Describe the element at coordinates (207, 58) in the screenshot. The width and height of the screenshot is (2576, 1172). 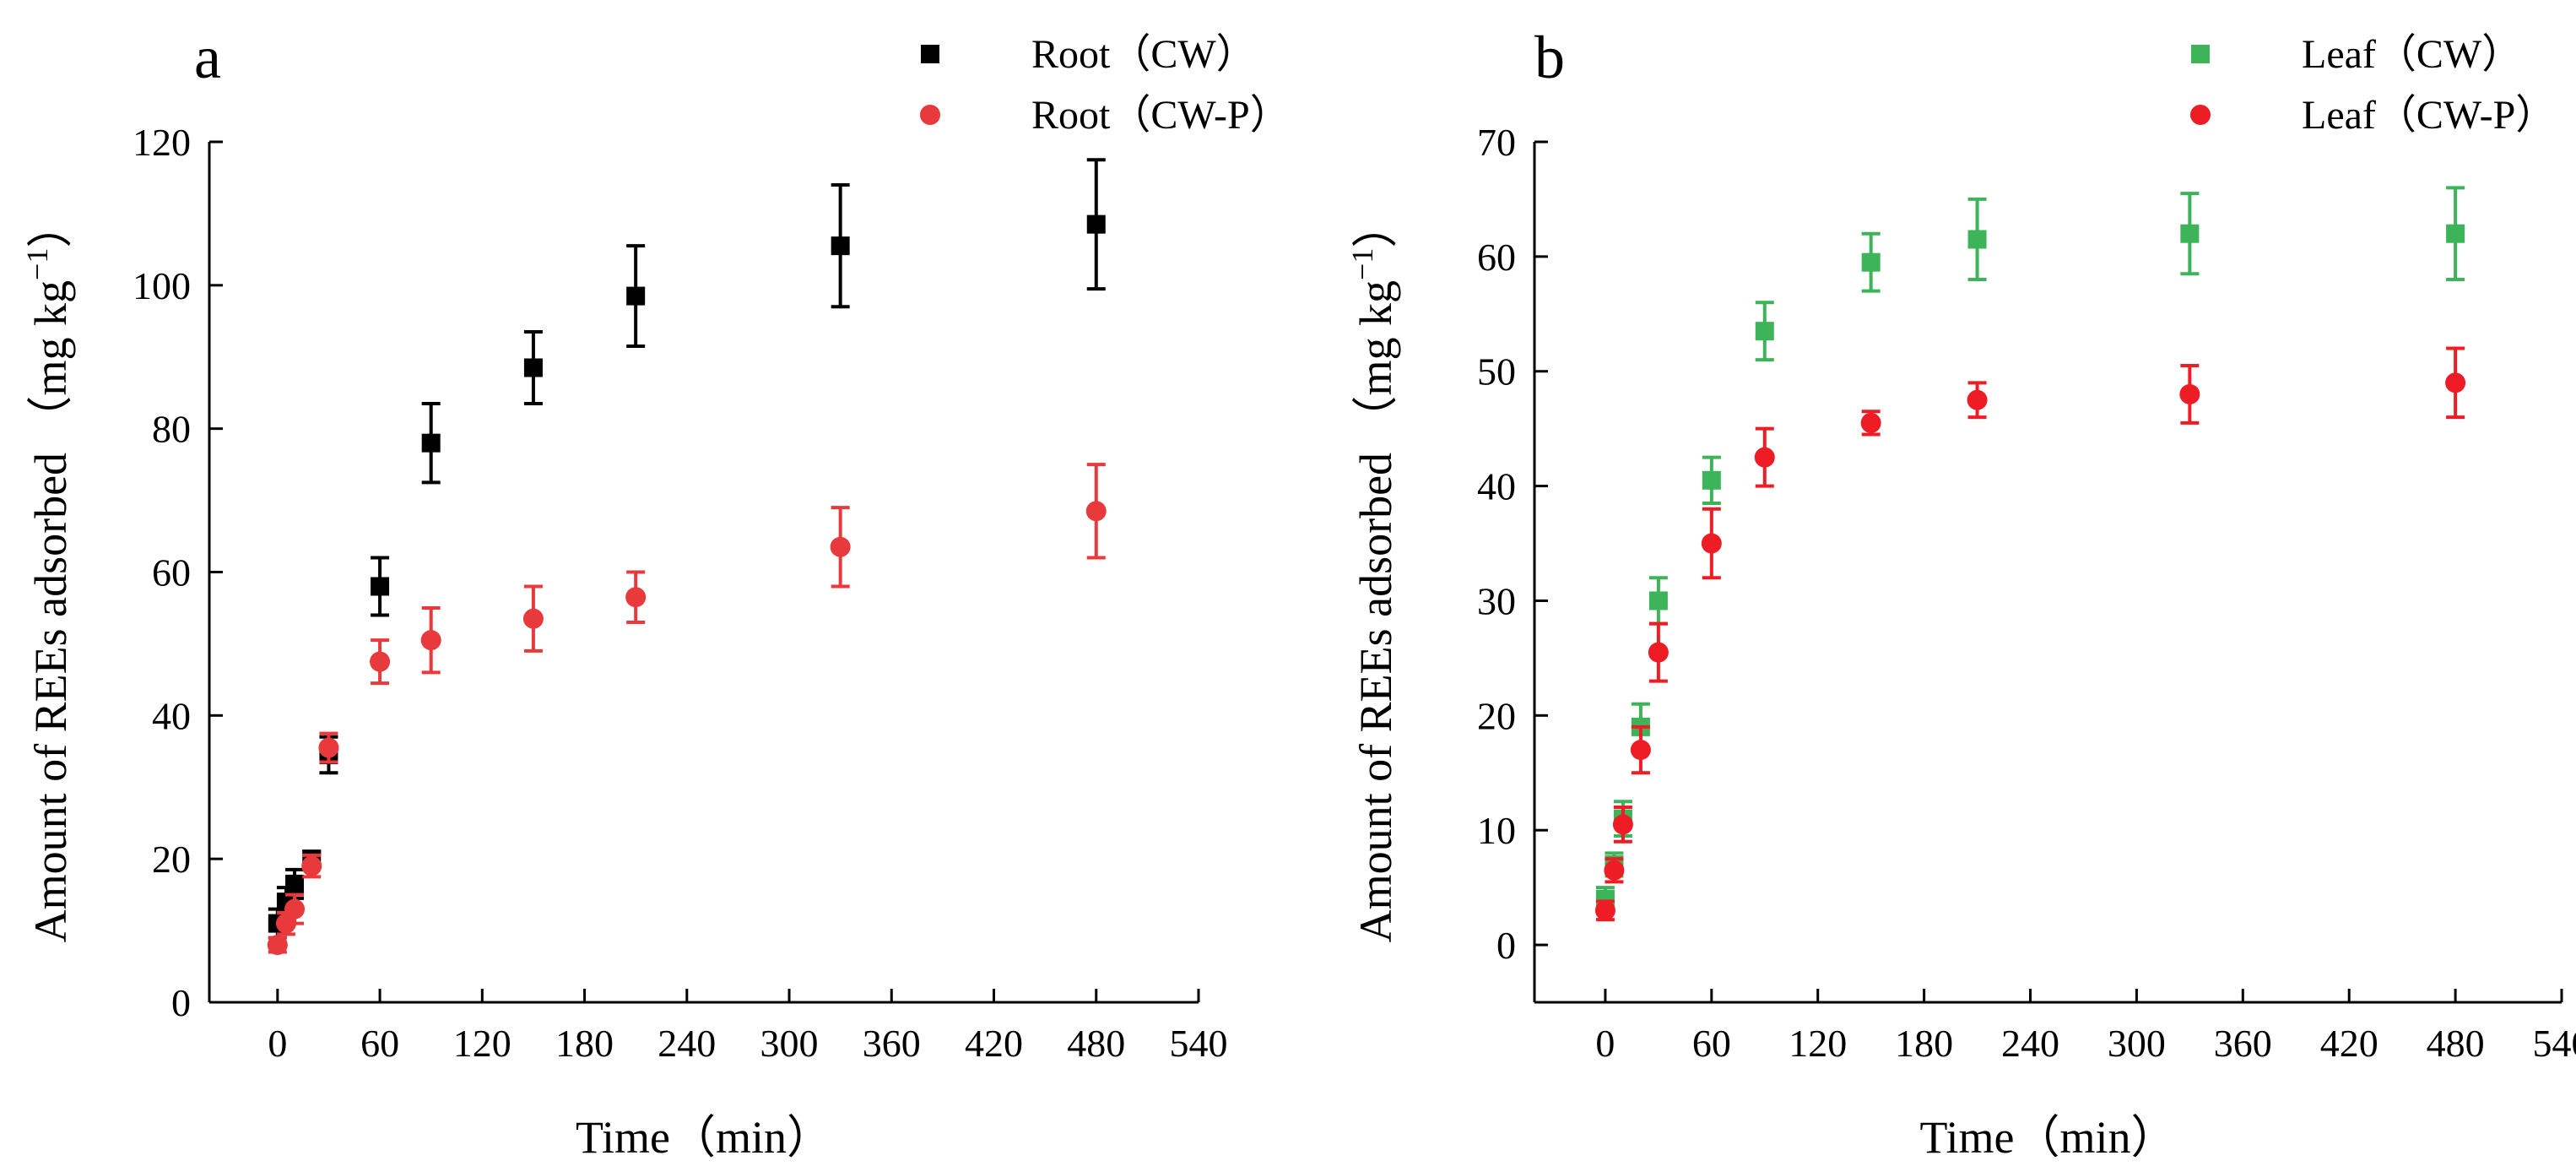
I see `panel-label: a` at that location.